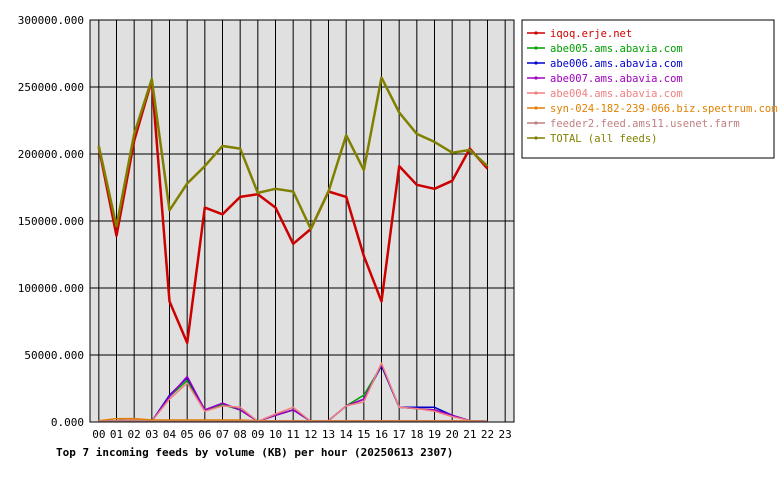  Describe the element at coordinates (363, 434) in the screenshot. I see `x-tick-label: 15` at that location.